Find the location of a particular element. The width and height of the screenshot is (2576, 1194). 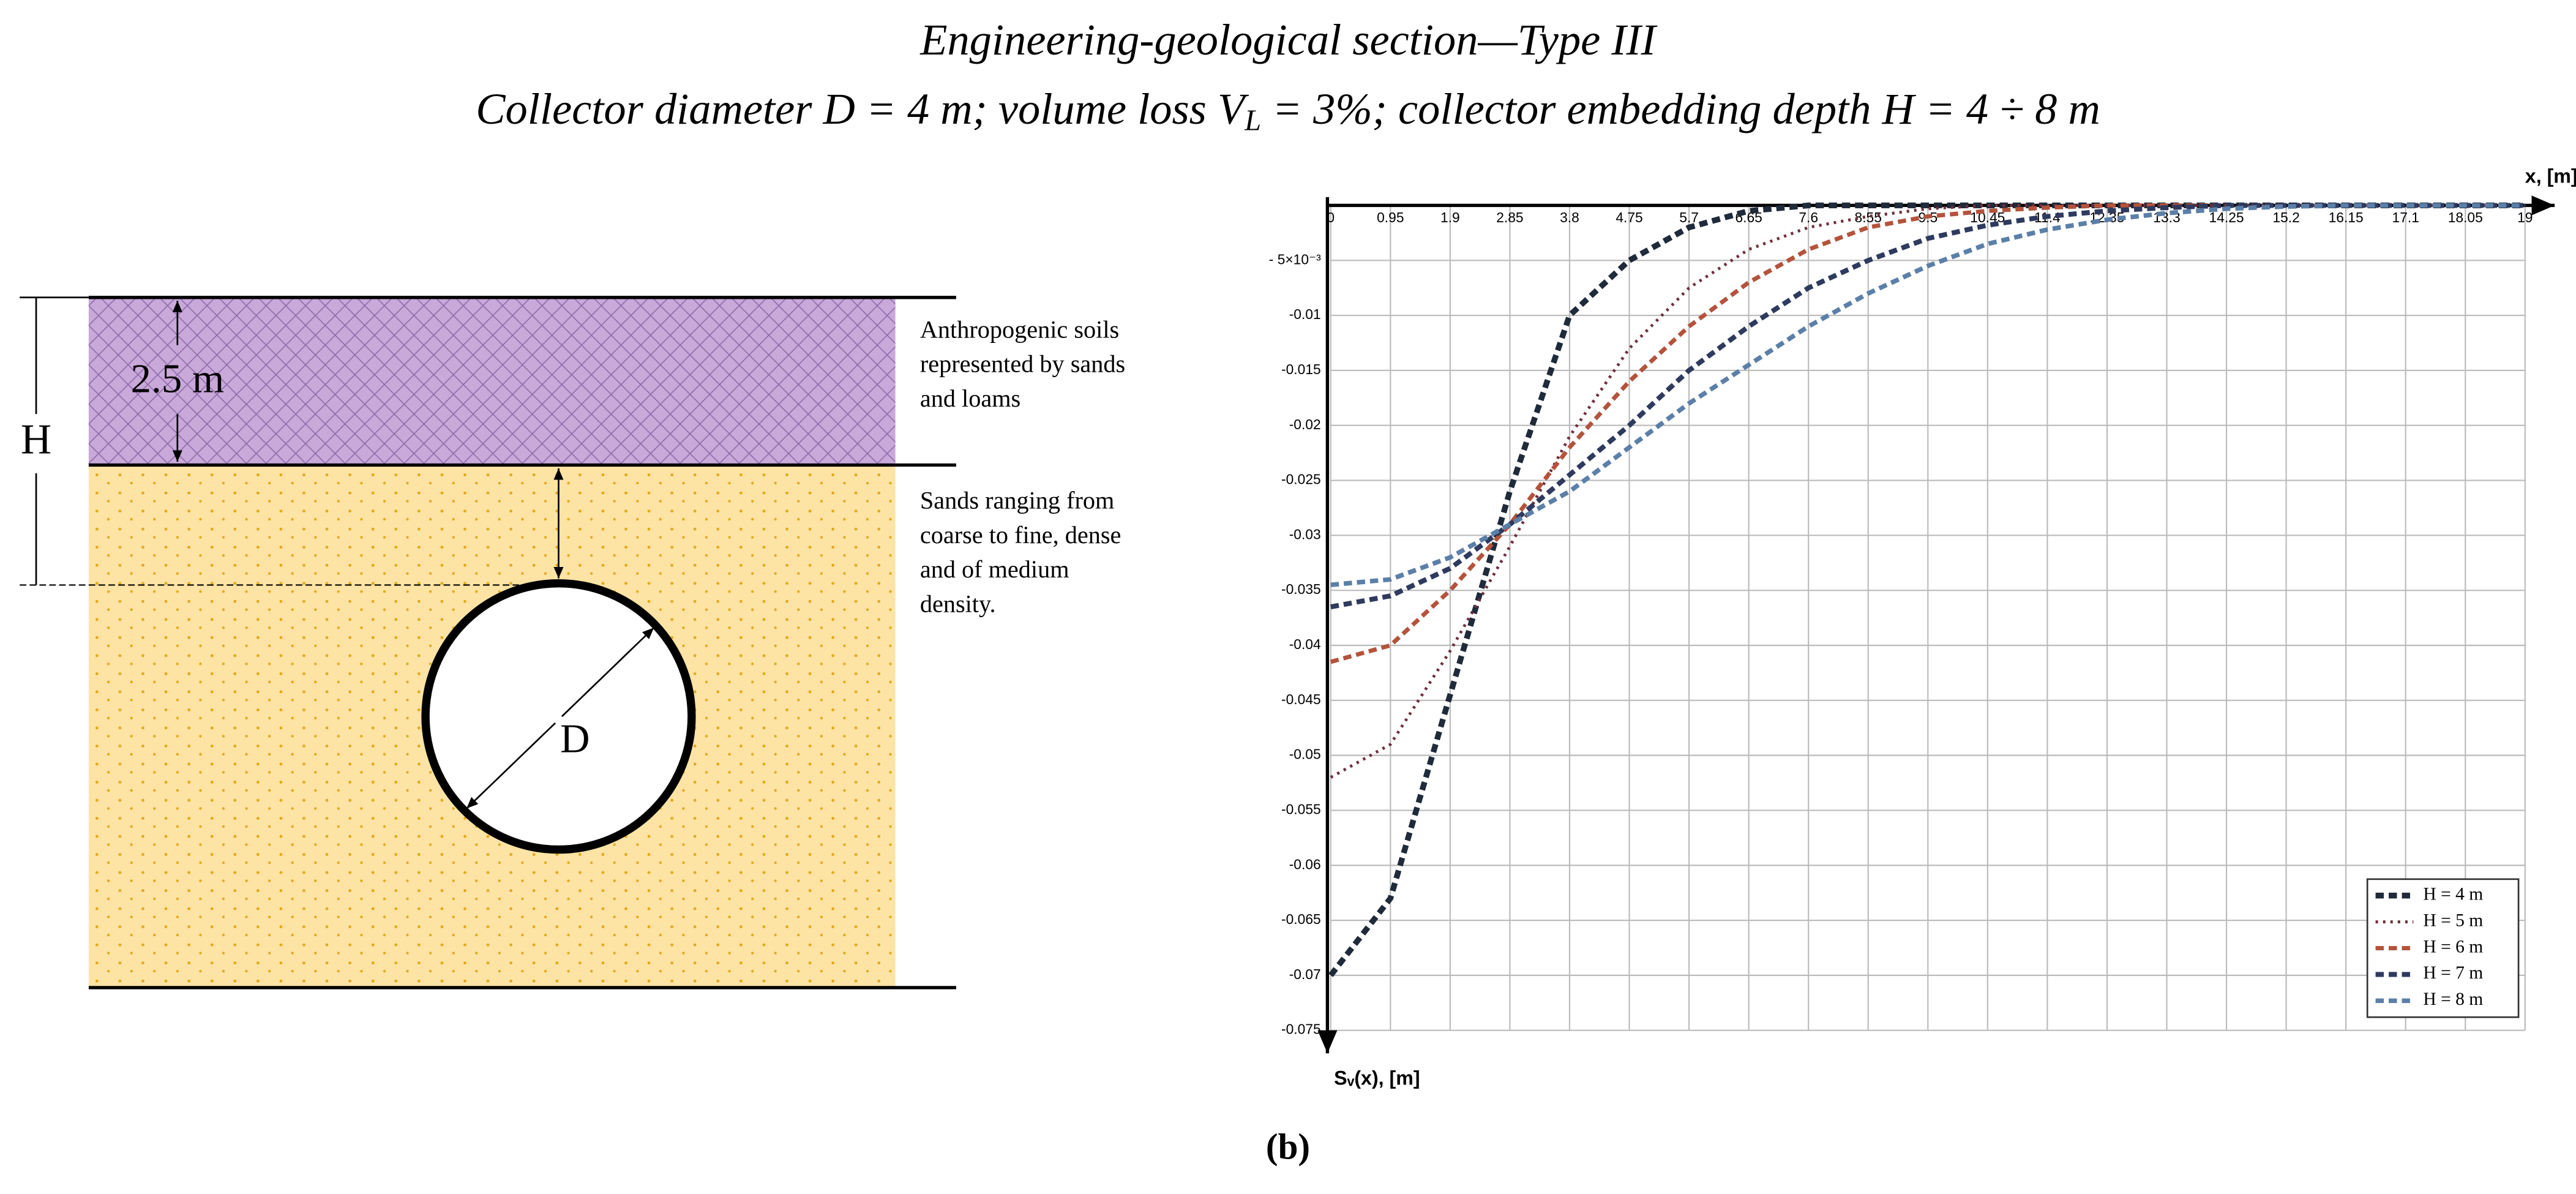

x-tick-label: 15.2 is located at coordinates (2285, 217).